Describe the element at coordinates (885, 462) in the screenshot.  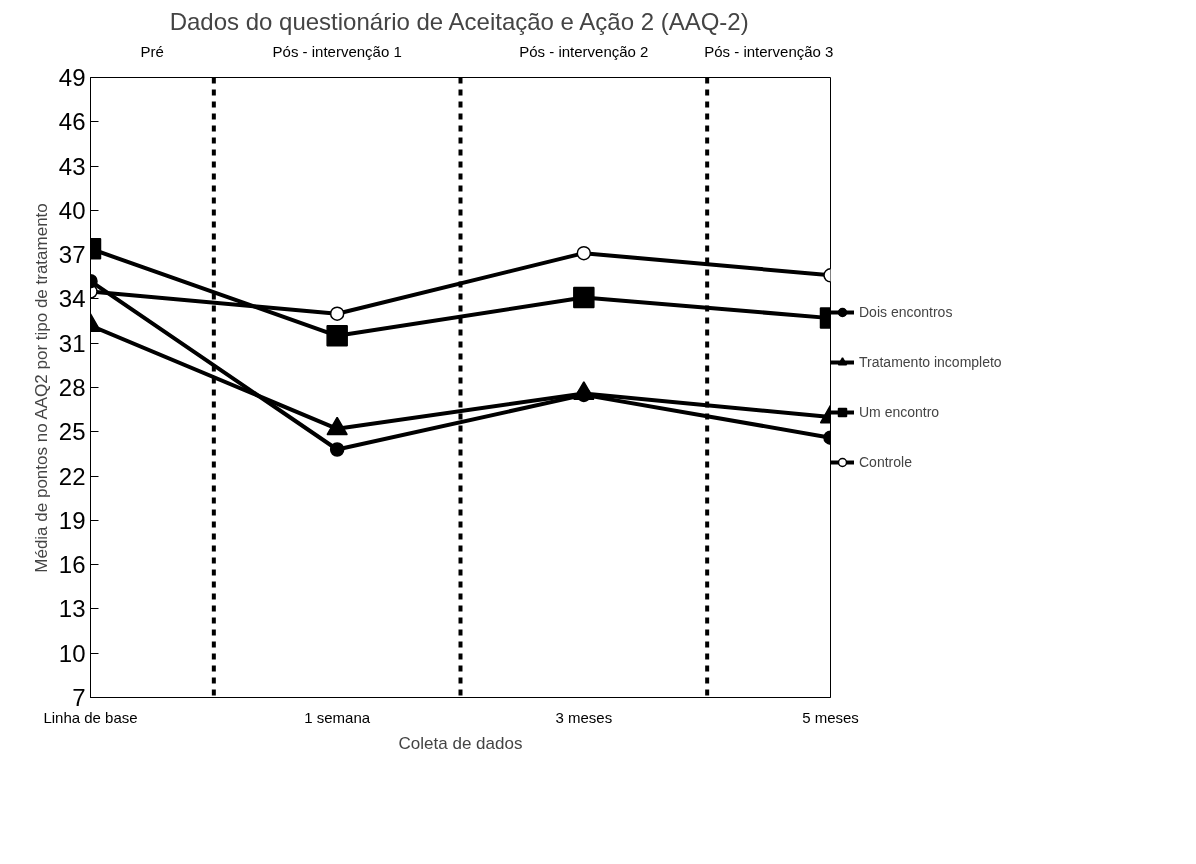
I see `legend-label: Controle` at that location.